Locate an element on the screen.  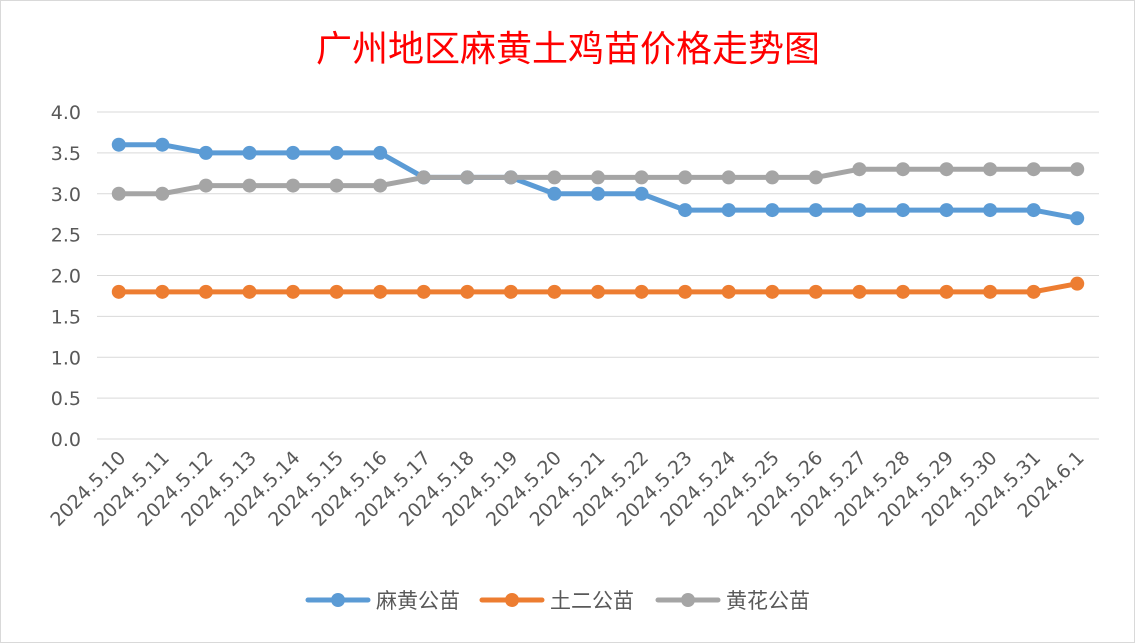
legend-item: 麻黄公苗 is located at coordinates (382, 601).